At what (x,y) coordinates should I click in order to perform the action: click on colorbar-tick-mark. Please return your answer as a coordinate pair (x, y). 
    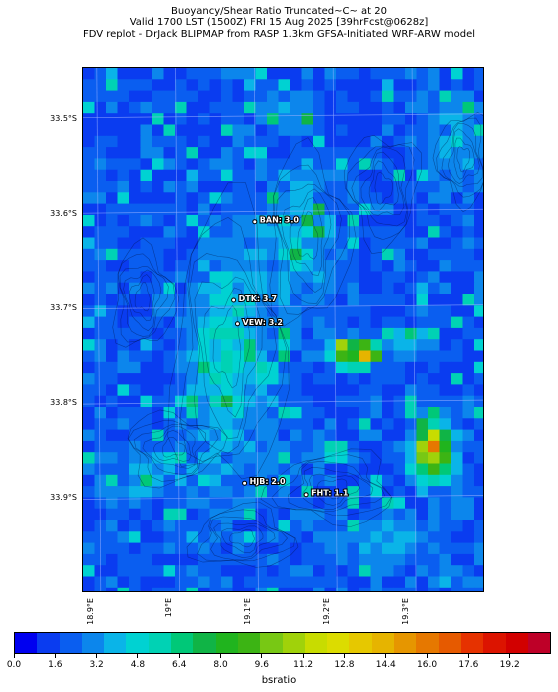
    Looking at the image, I should click on (303, 656).